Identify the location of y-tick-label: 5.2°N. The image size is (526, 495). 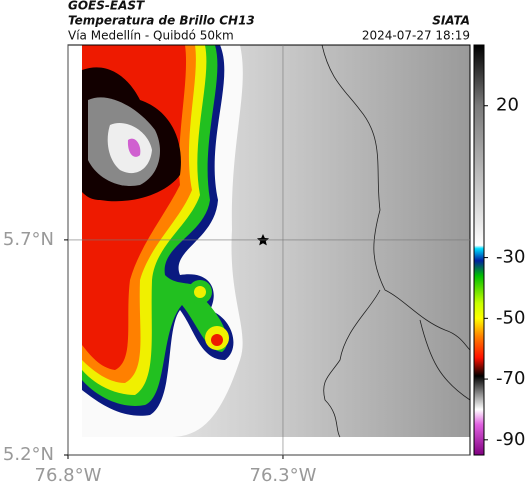
(28, 454).